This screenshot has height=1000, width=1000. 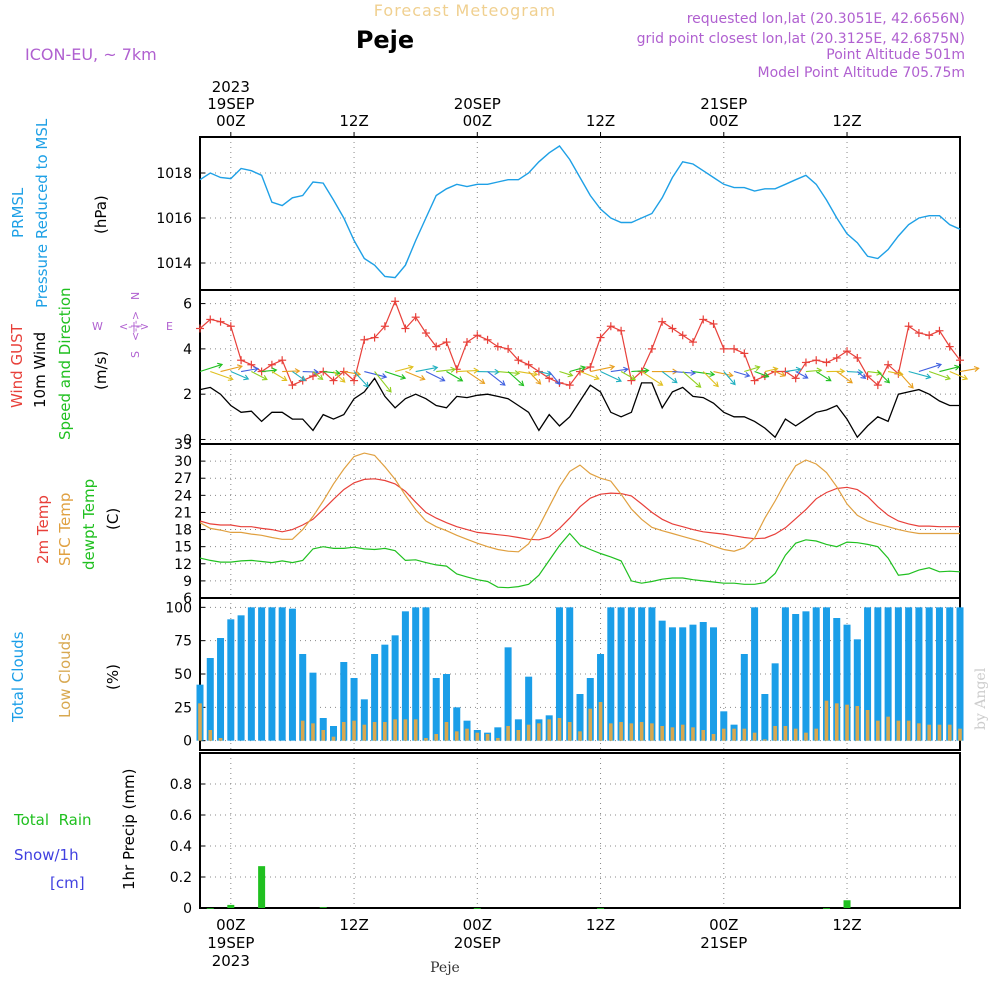 I want to click on y-tick-label: 33, so click(x=183, y=445).